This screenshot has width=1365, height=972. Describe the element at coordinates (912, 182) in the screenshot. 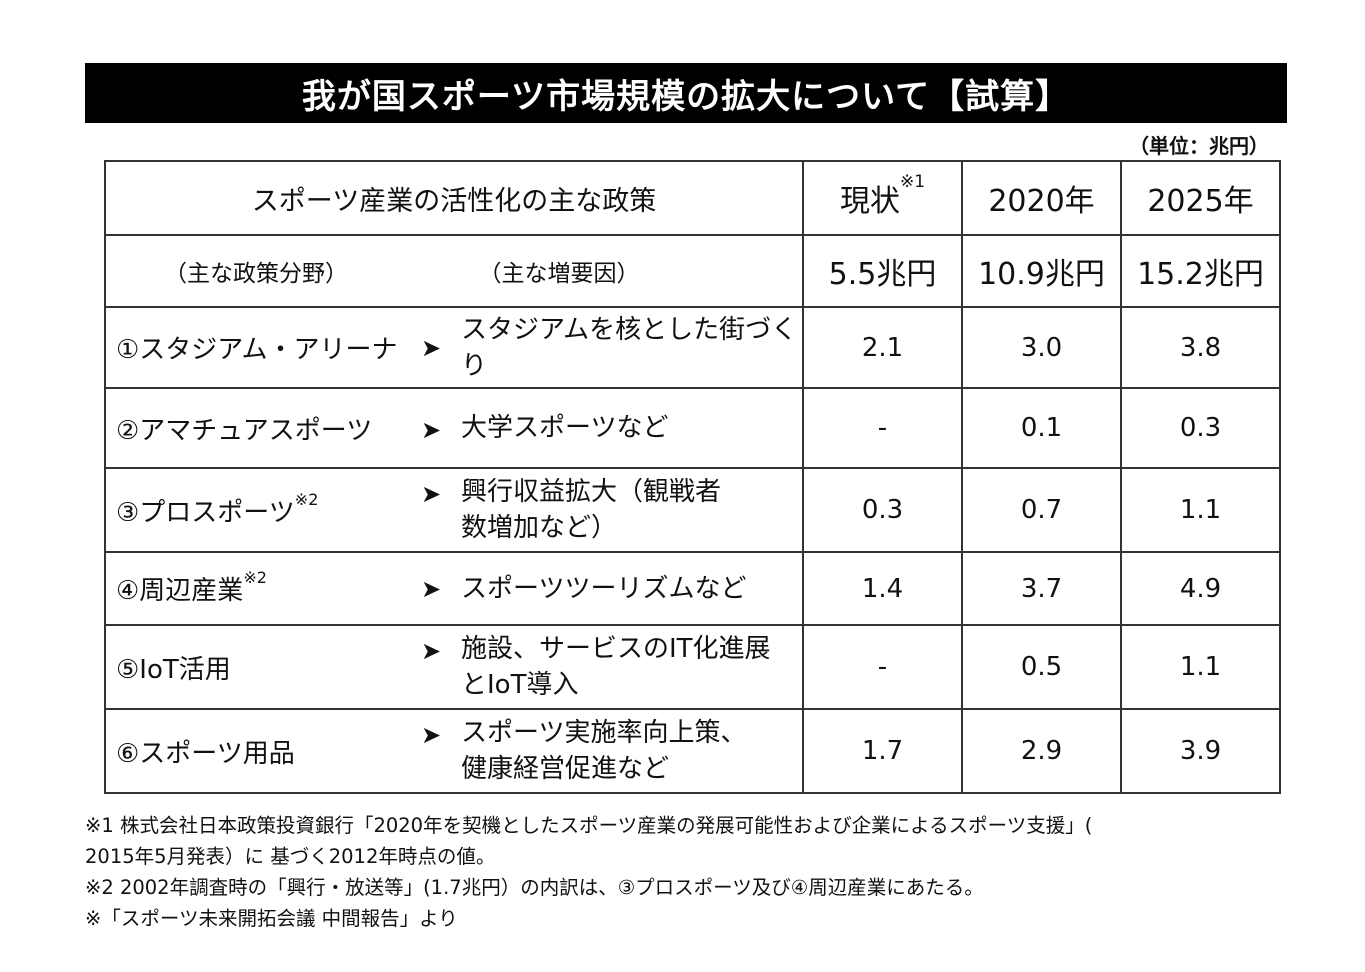

I see `current-header-note: ※1` at that location.